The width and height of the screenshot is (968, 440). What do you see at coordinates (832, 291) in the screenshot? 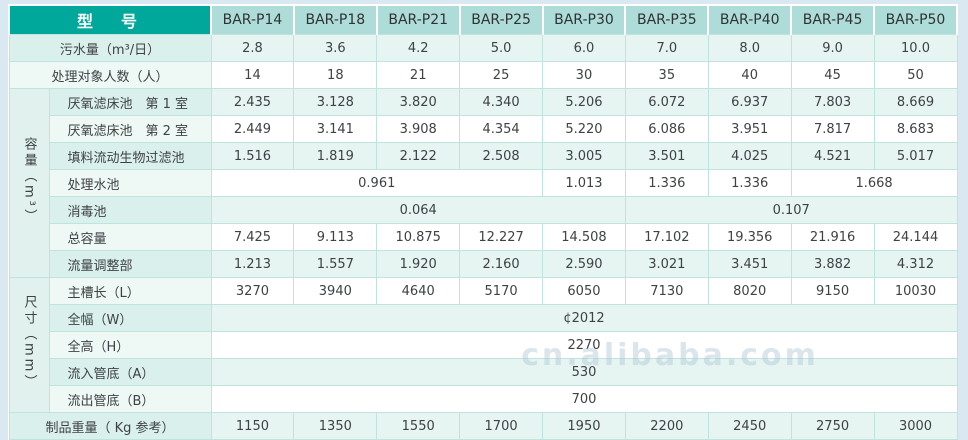
I see `value-cell: 9150` at bounding box center [832, 291].